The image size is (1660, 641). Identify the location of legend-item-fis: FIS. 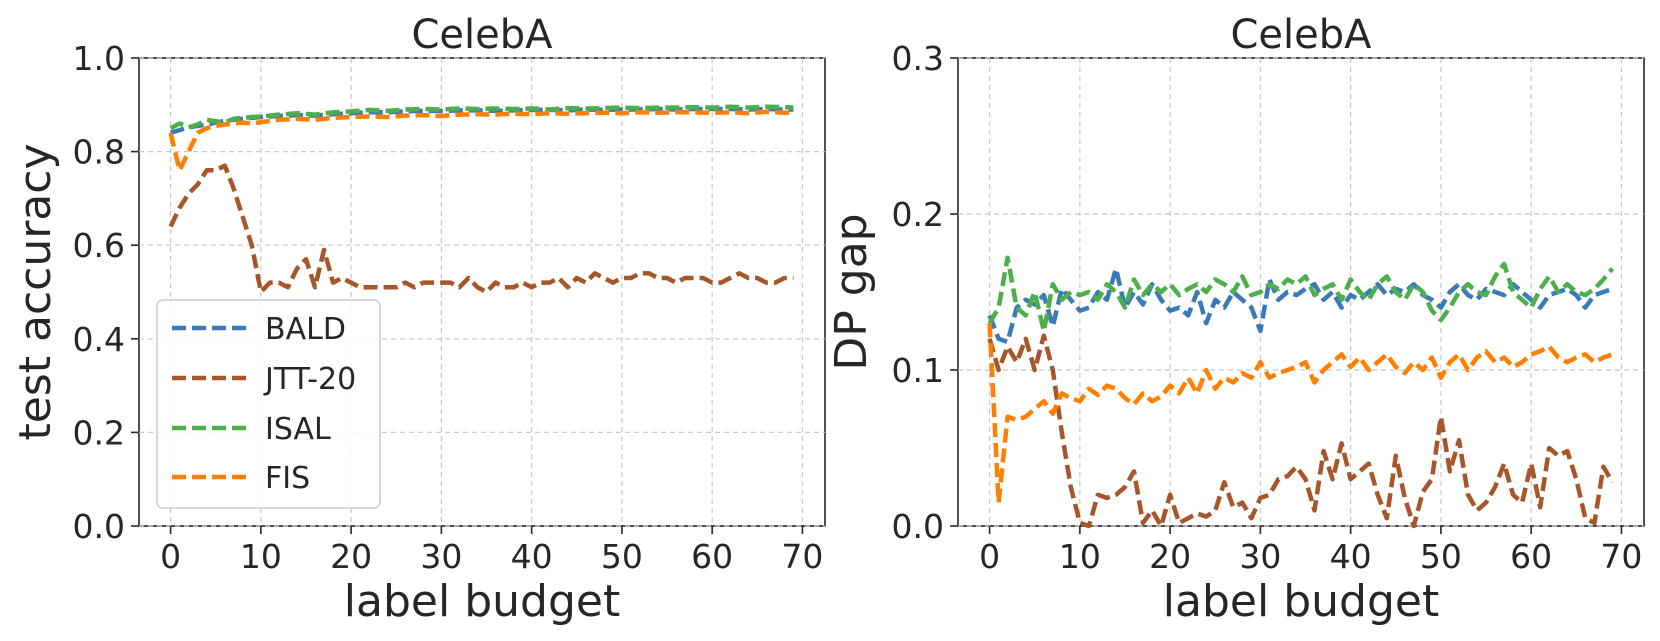
(241, 478).